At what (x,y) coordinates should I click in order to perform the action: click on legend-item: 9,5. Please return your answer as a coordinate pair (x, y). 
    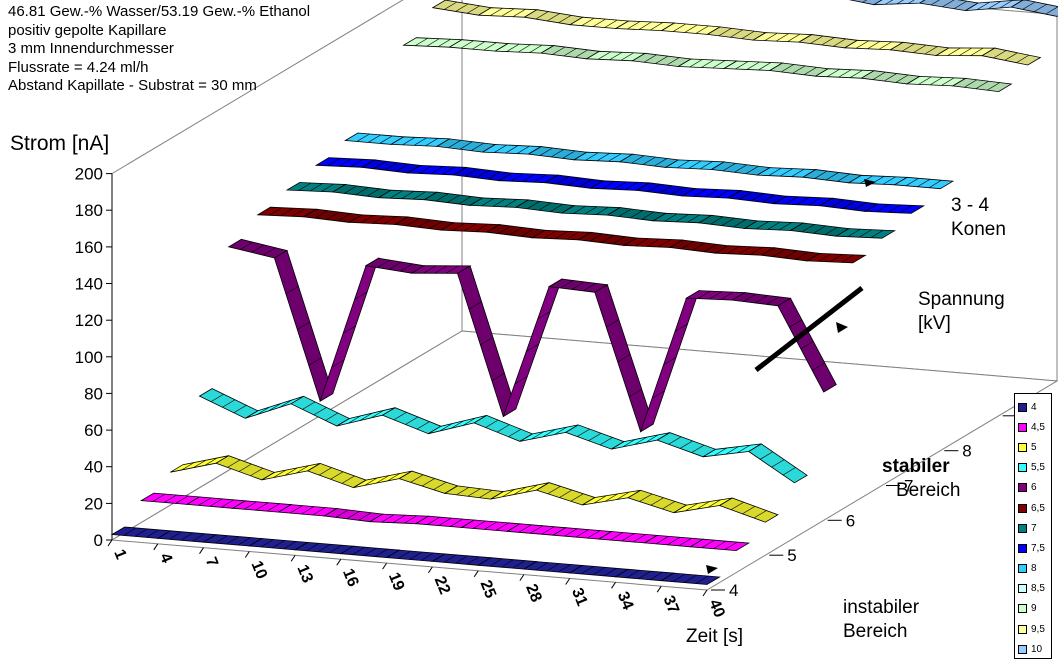
    Looking at the image, I should click on (1034, 629).